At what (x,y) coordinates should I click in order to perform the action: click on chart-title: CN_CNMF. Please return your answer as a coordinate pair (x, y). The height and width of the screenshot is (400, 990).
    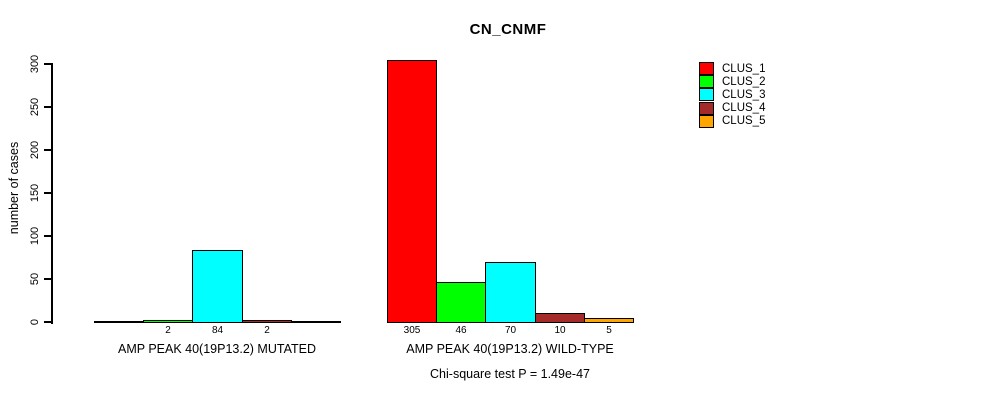
    Looking at the image, I should click on (508, 29).